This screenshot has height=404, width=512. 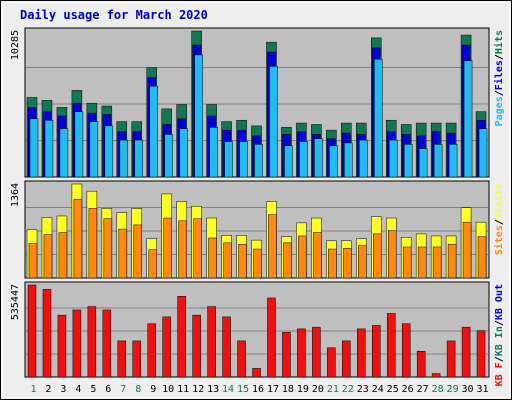 What do you see at coordinates (48, 389) in the screenshot?
I see `x-tick-day-2: 2` at bounding box center [48, 389].